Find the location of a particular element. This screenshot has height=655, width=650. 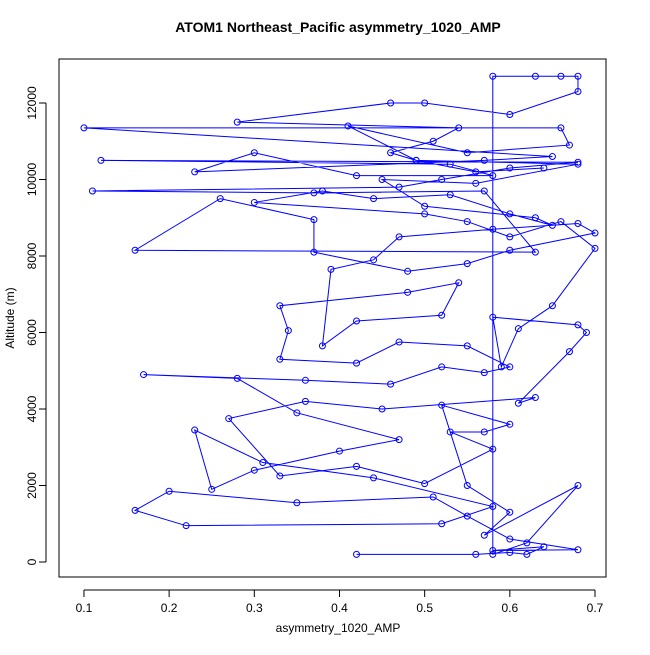

y-tick-label: 12000 is located at coordinates (32, 103).